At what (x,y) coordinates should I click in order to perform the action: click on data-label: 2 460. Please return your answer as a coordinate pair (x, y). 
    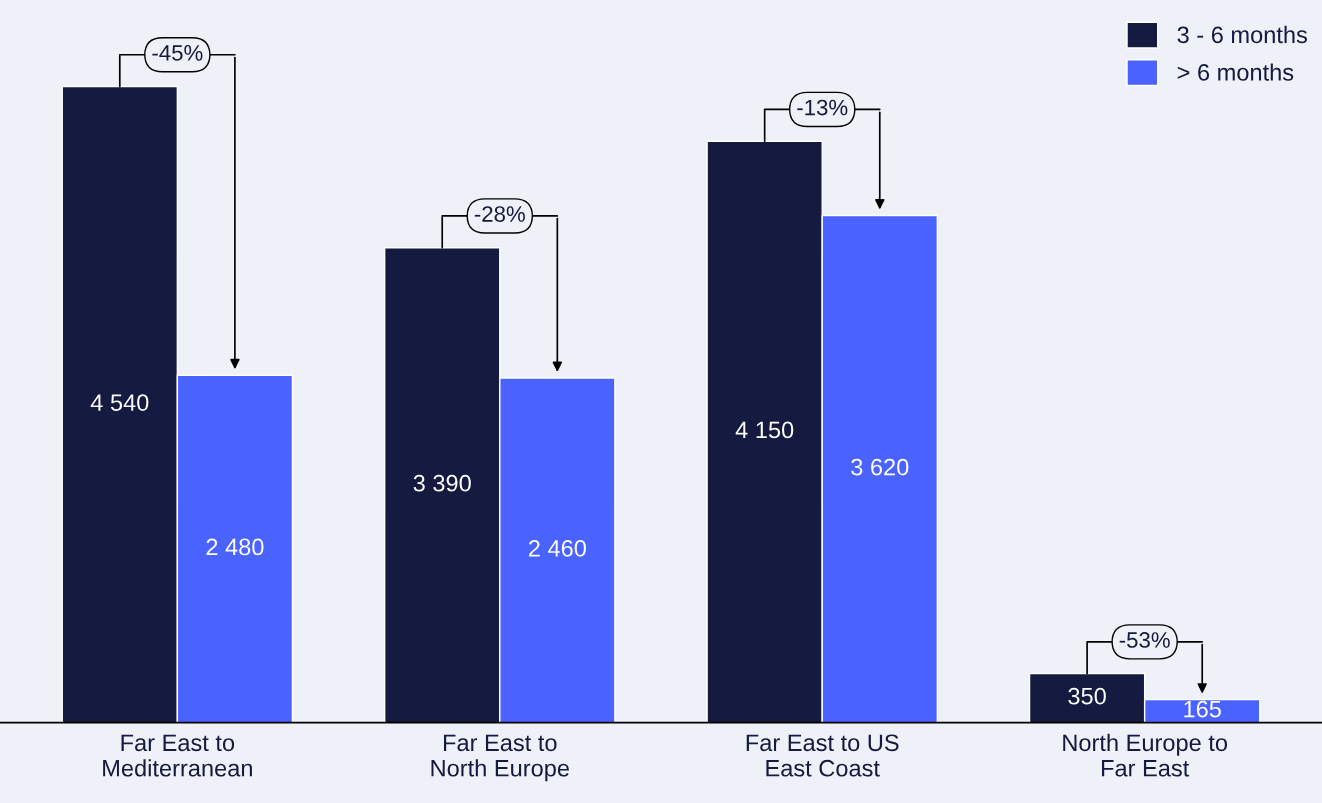
    Looking at the image, I should click on (557, 548).